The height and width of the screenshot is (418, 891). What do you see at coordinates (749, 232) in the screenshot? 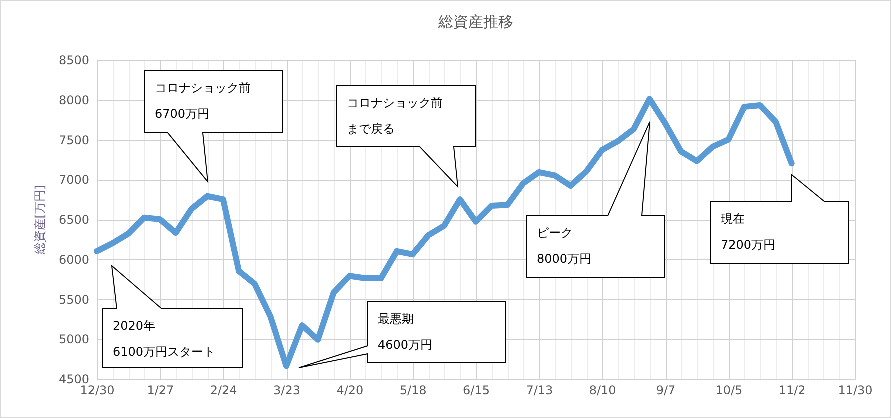
I see `annotation: 現在 7200万円` at bounding box center [749, 232].